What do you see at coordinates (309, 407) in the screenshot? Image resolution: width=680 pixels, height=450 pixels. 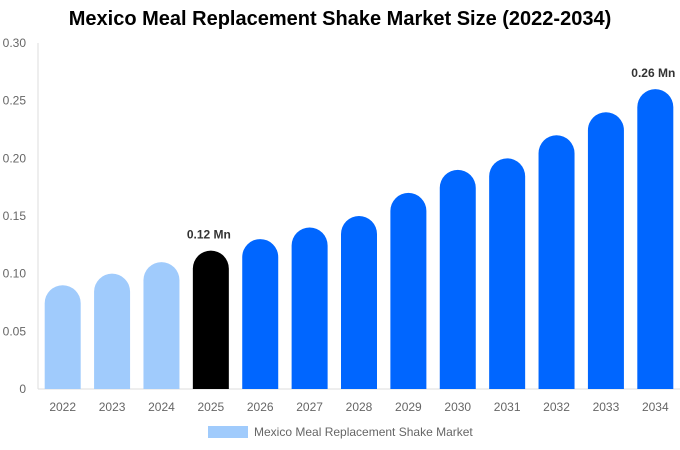 I see `x-tick-label: 2027` at bounding box center [309, 407].